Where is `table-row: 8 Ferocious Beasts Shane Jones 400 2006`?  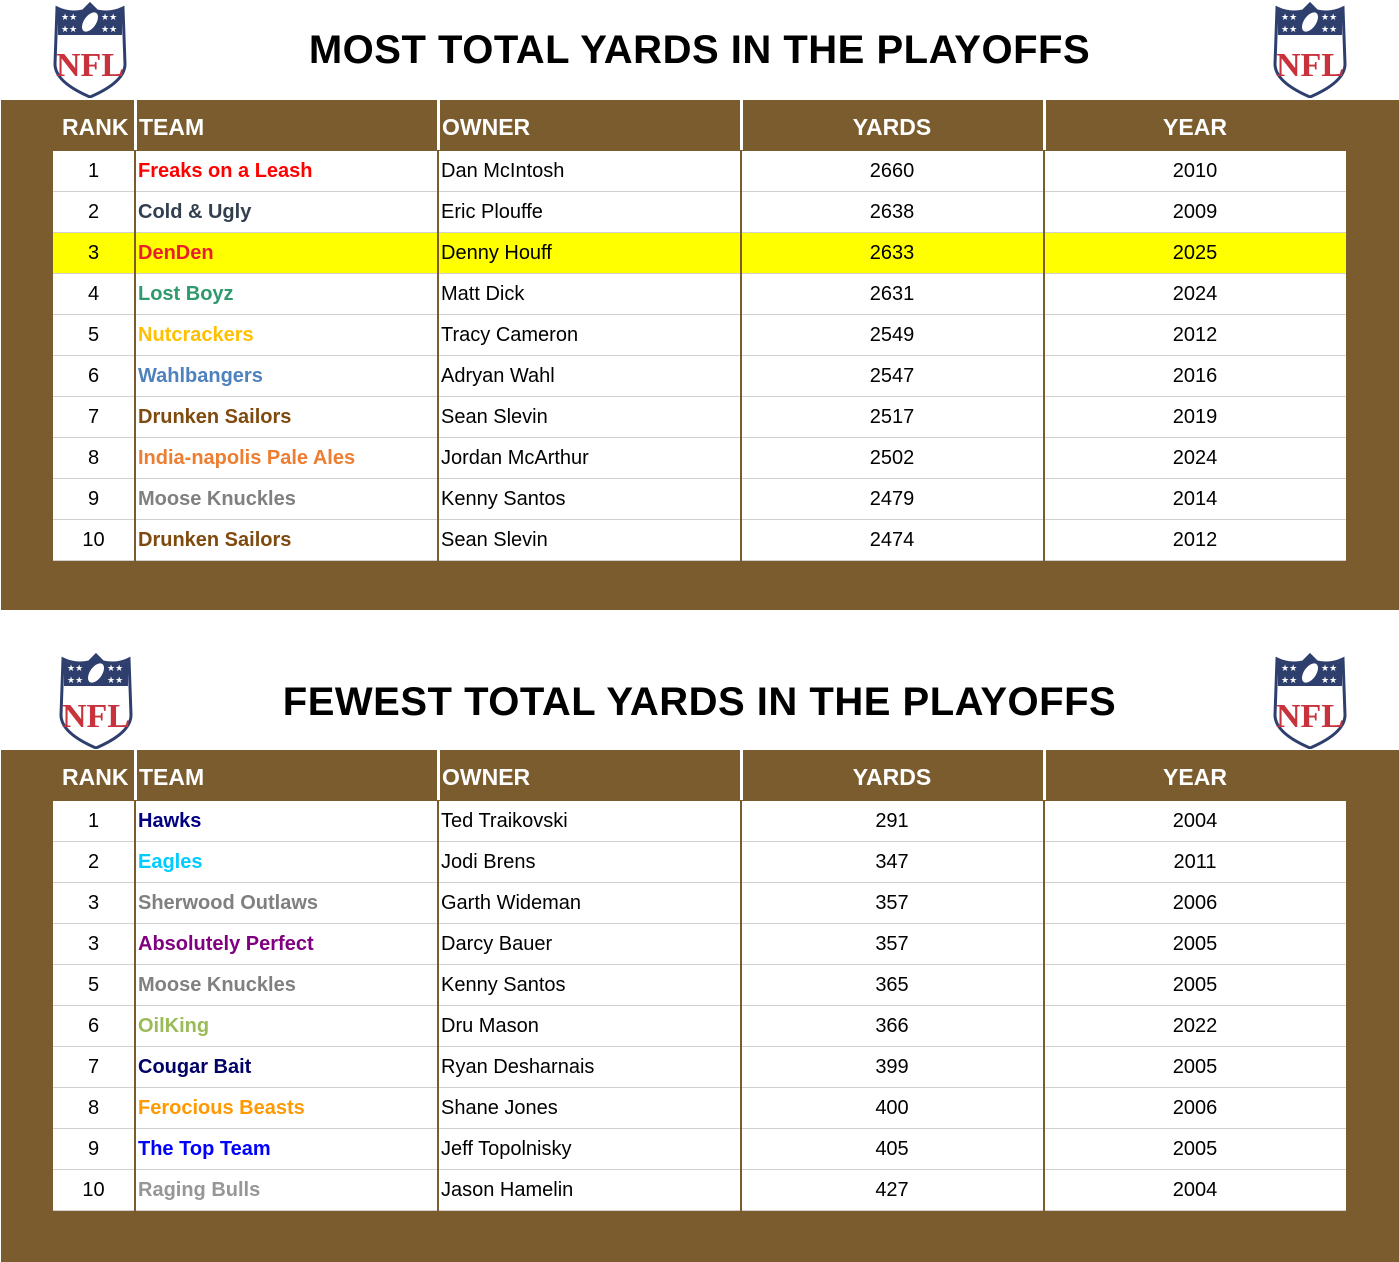
table-row: 8 Ferocious Beasts Shane Jones 400 2006 is located at coordinates (699, 1108).